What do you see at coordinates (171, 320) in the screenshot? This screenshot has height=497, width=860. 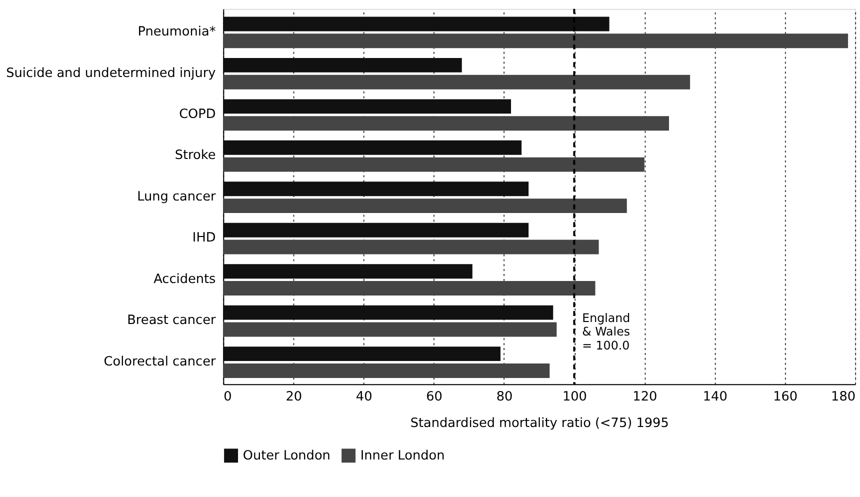 I see `y-tick-label: Breast cancer` at bounding box center [171, 320].